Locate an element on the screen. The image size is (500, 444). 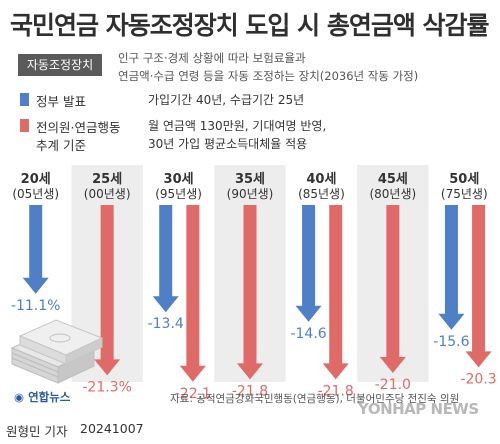
age-label: 20세 is located at coordinates (36, 179).